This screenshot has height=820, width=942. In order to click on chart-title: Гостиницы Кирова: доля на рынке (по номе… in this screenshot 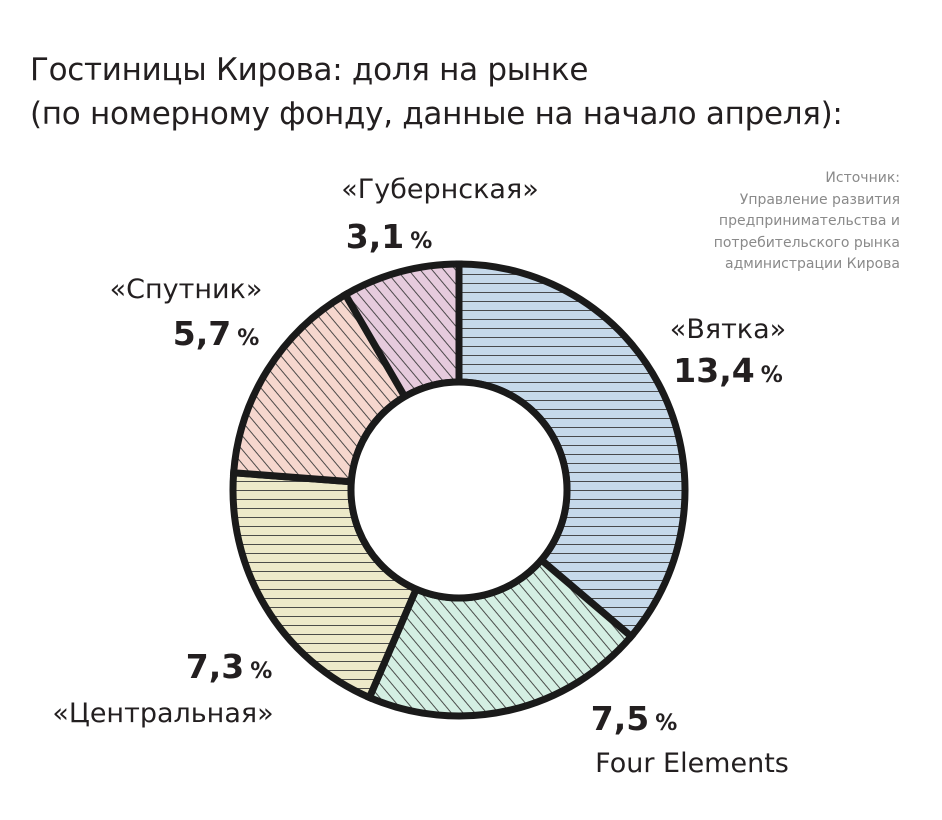, I will do `click(470, 92)`.